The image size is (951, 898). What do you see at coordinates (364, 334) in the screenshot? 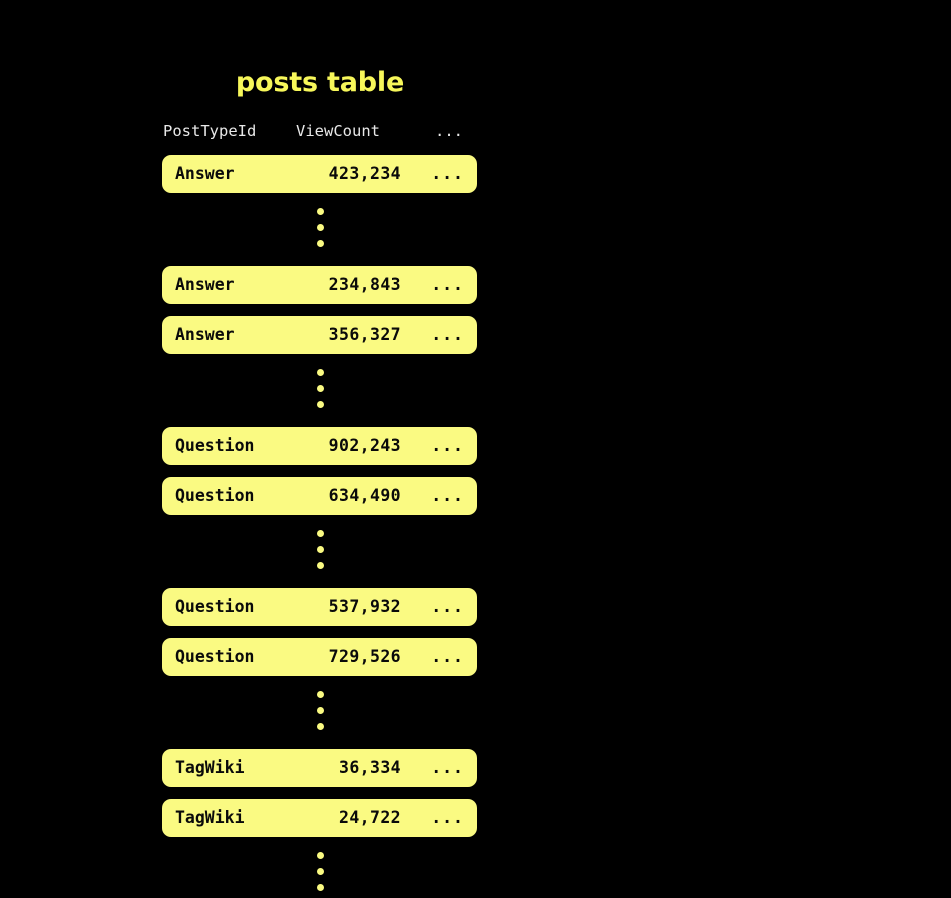
I see `cell-view-count: 356,327` at bounding box center [364, 334].